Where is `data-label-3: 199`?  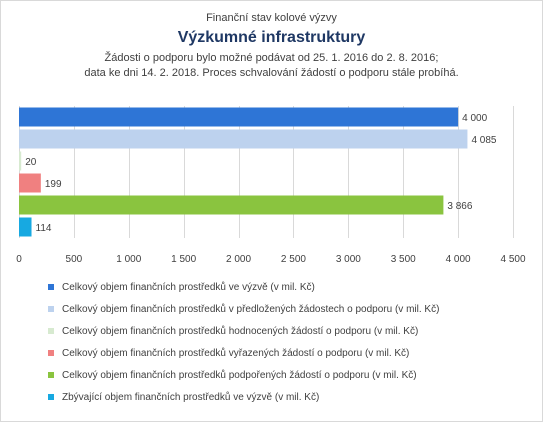
data-label-3: 199 is located at coordinates (53, 184).